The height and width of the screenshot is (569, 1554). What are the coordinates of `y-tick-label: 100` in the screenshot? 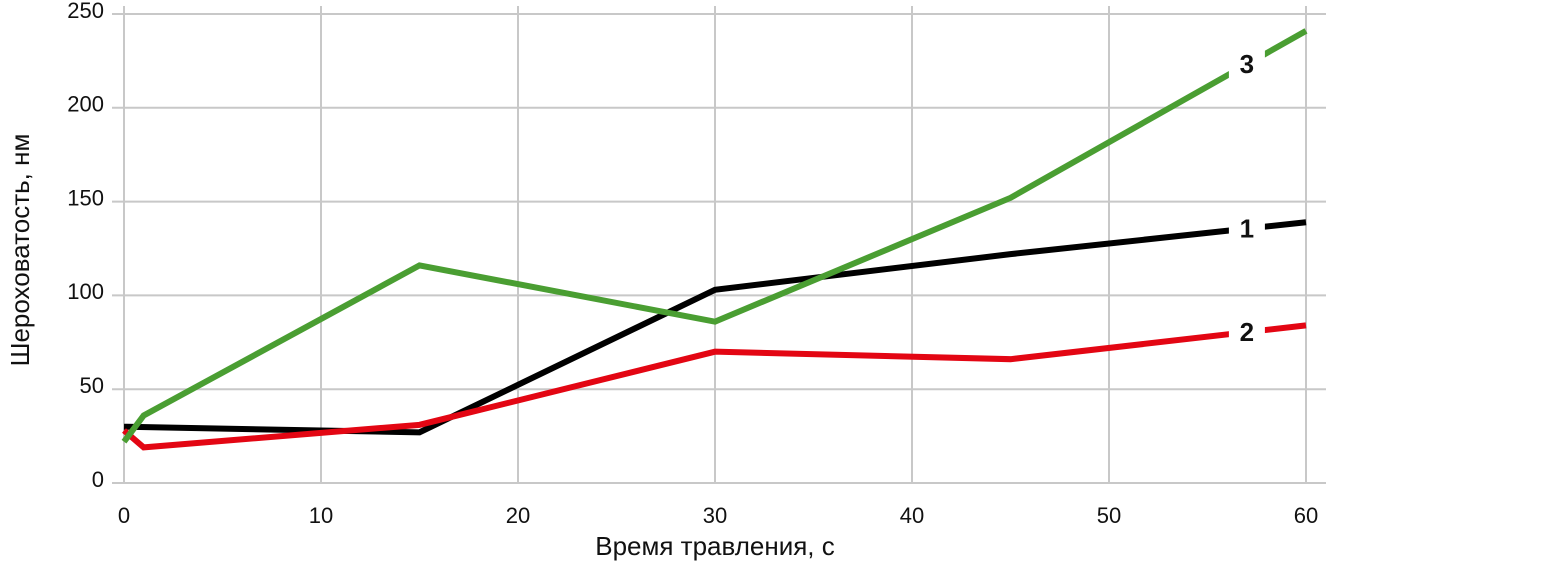 It's located at (85, 291).